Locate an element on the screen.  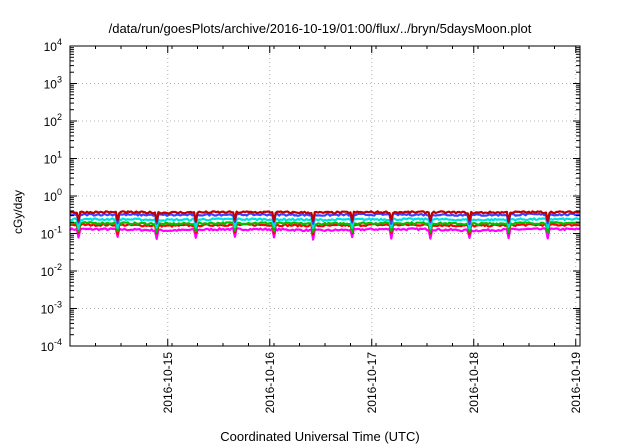
y-tick-label: 10¹ is located at coordinates (53, 158).